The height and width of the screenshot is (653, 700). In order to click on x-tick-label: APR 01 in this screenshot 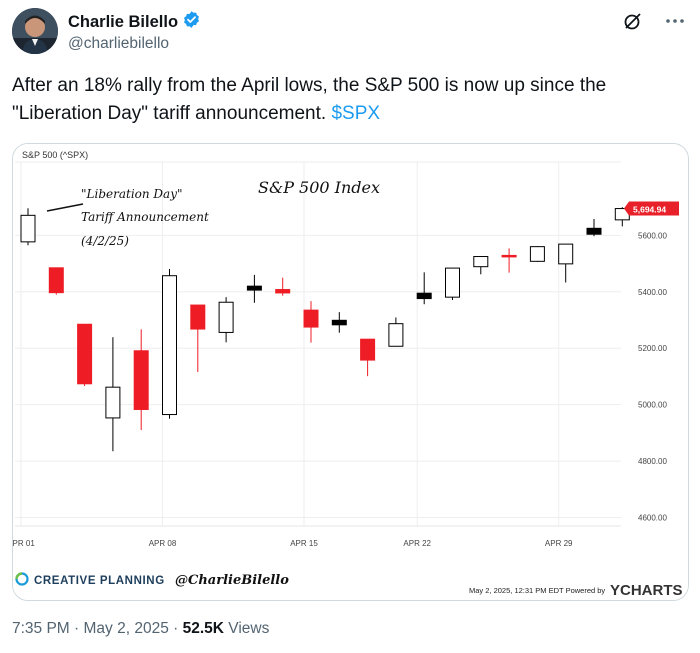, I will do `click(24, 543)`.